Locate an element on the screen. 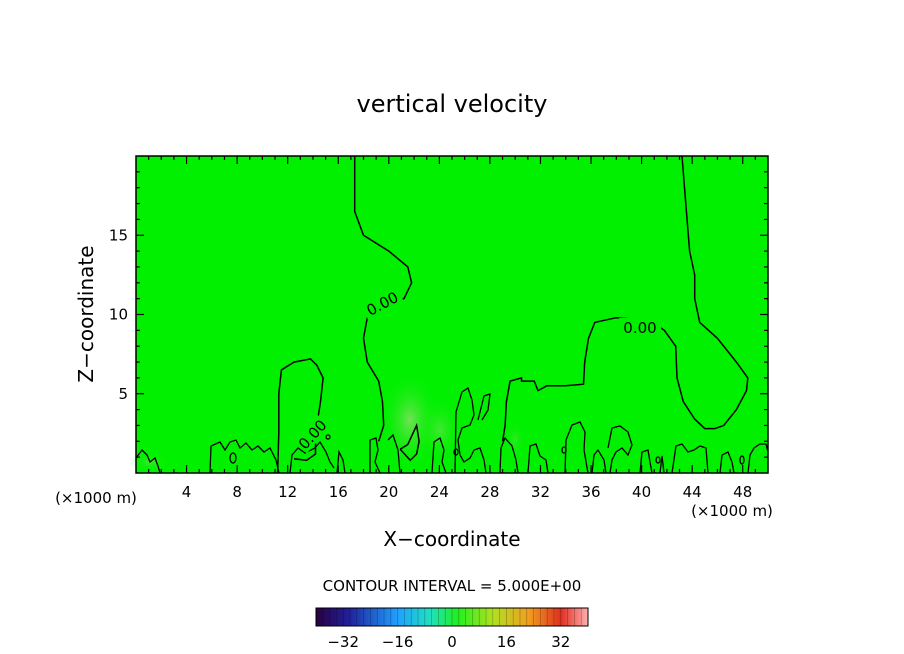  y-tick-label: 5 is located at coordinates (123, 394).